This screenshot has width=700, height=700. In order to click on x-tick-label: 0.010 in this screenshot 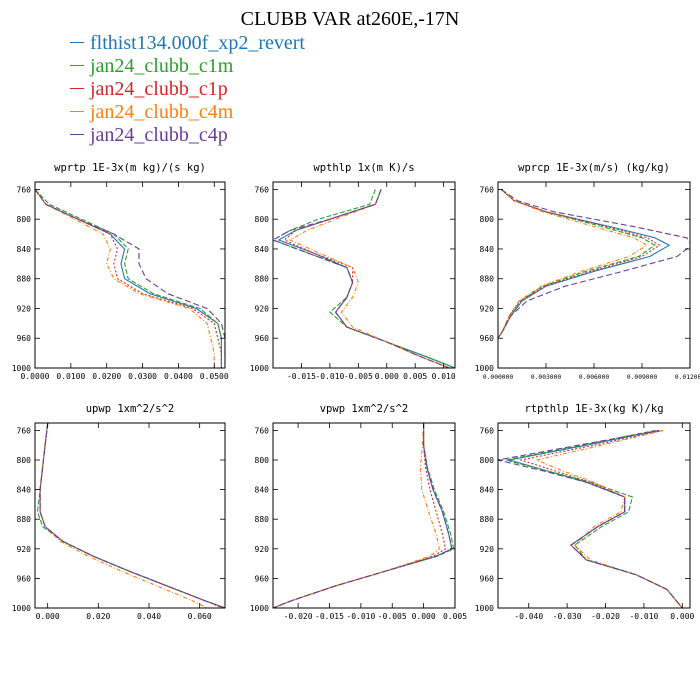, I will do `click(444, 376)`.